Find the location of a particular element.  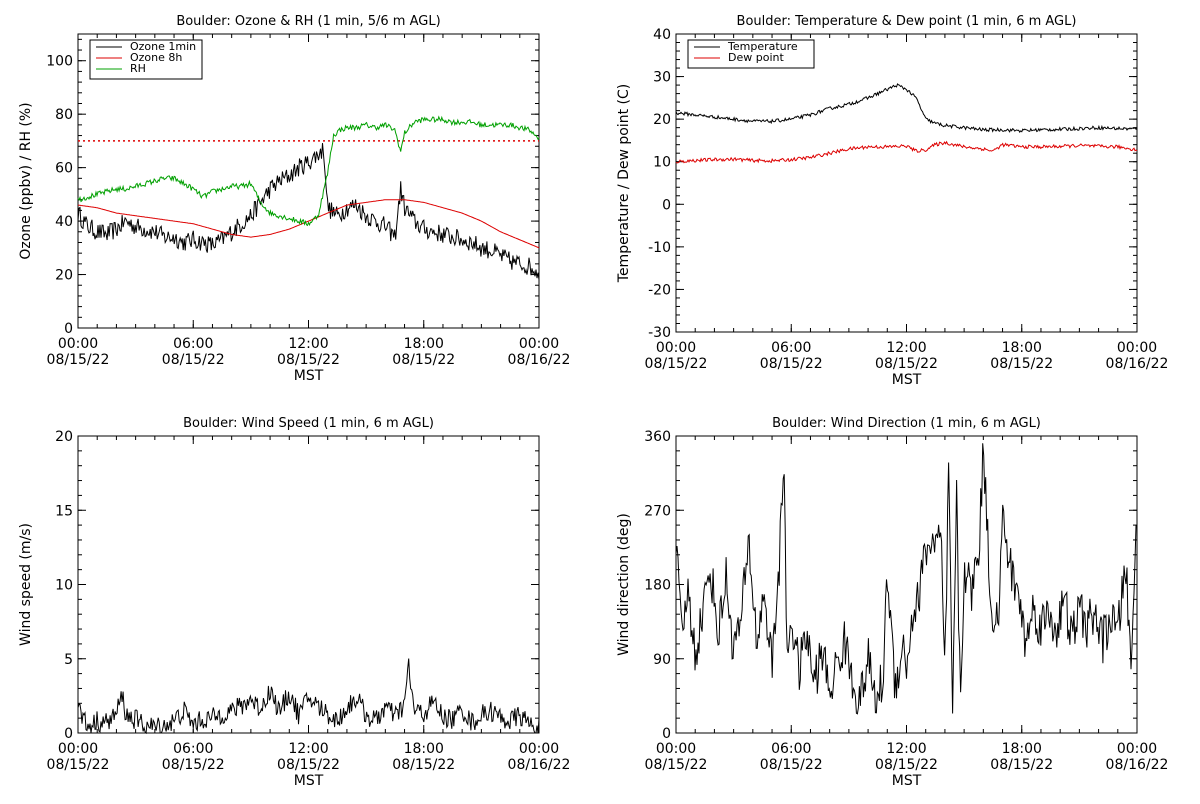

chart1-x-tick-time: 06:00 is located at coordinates (193, 344).